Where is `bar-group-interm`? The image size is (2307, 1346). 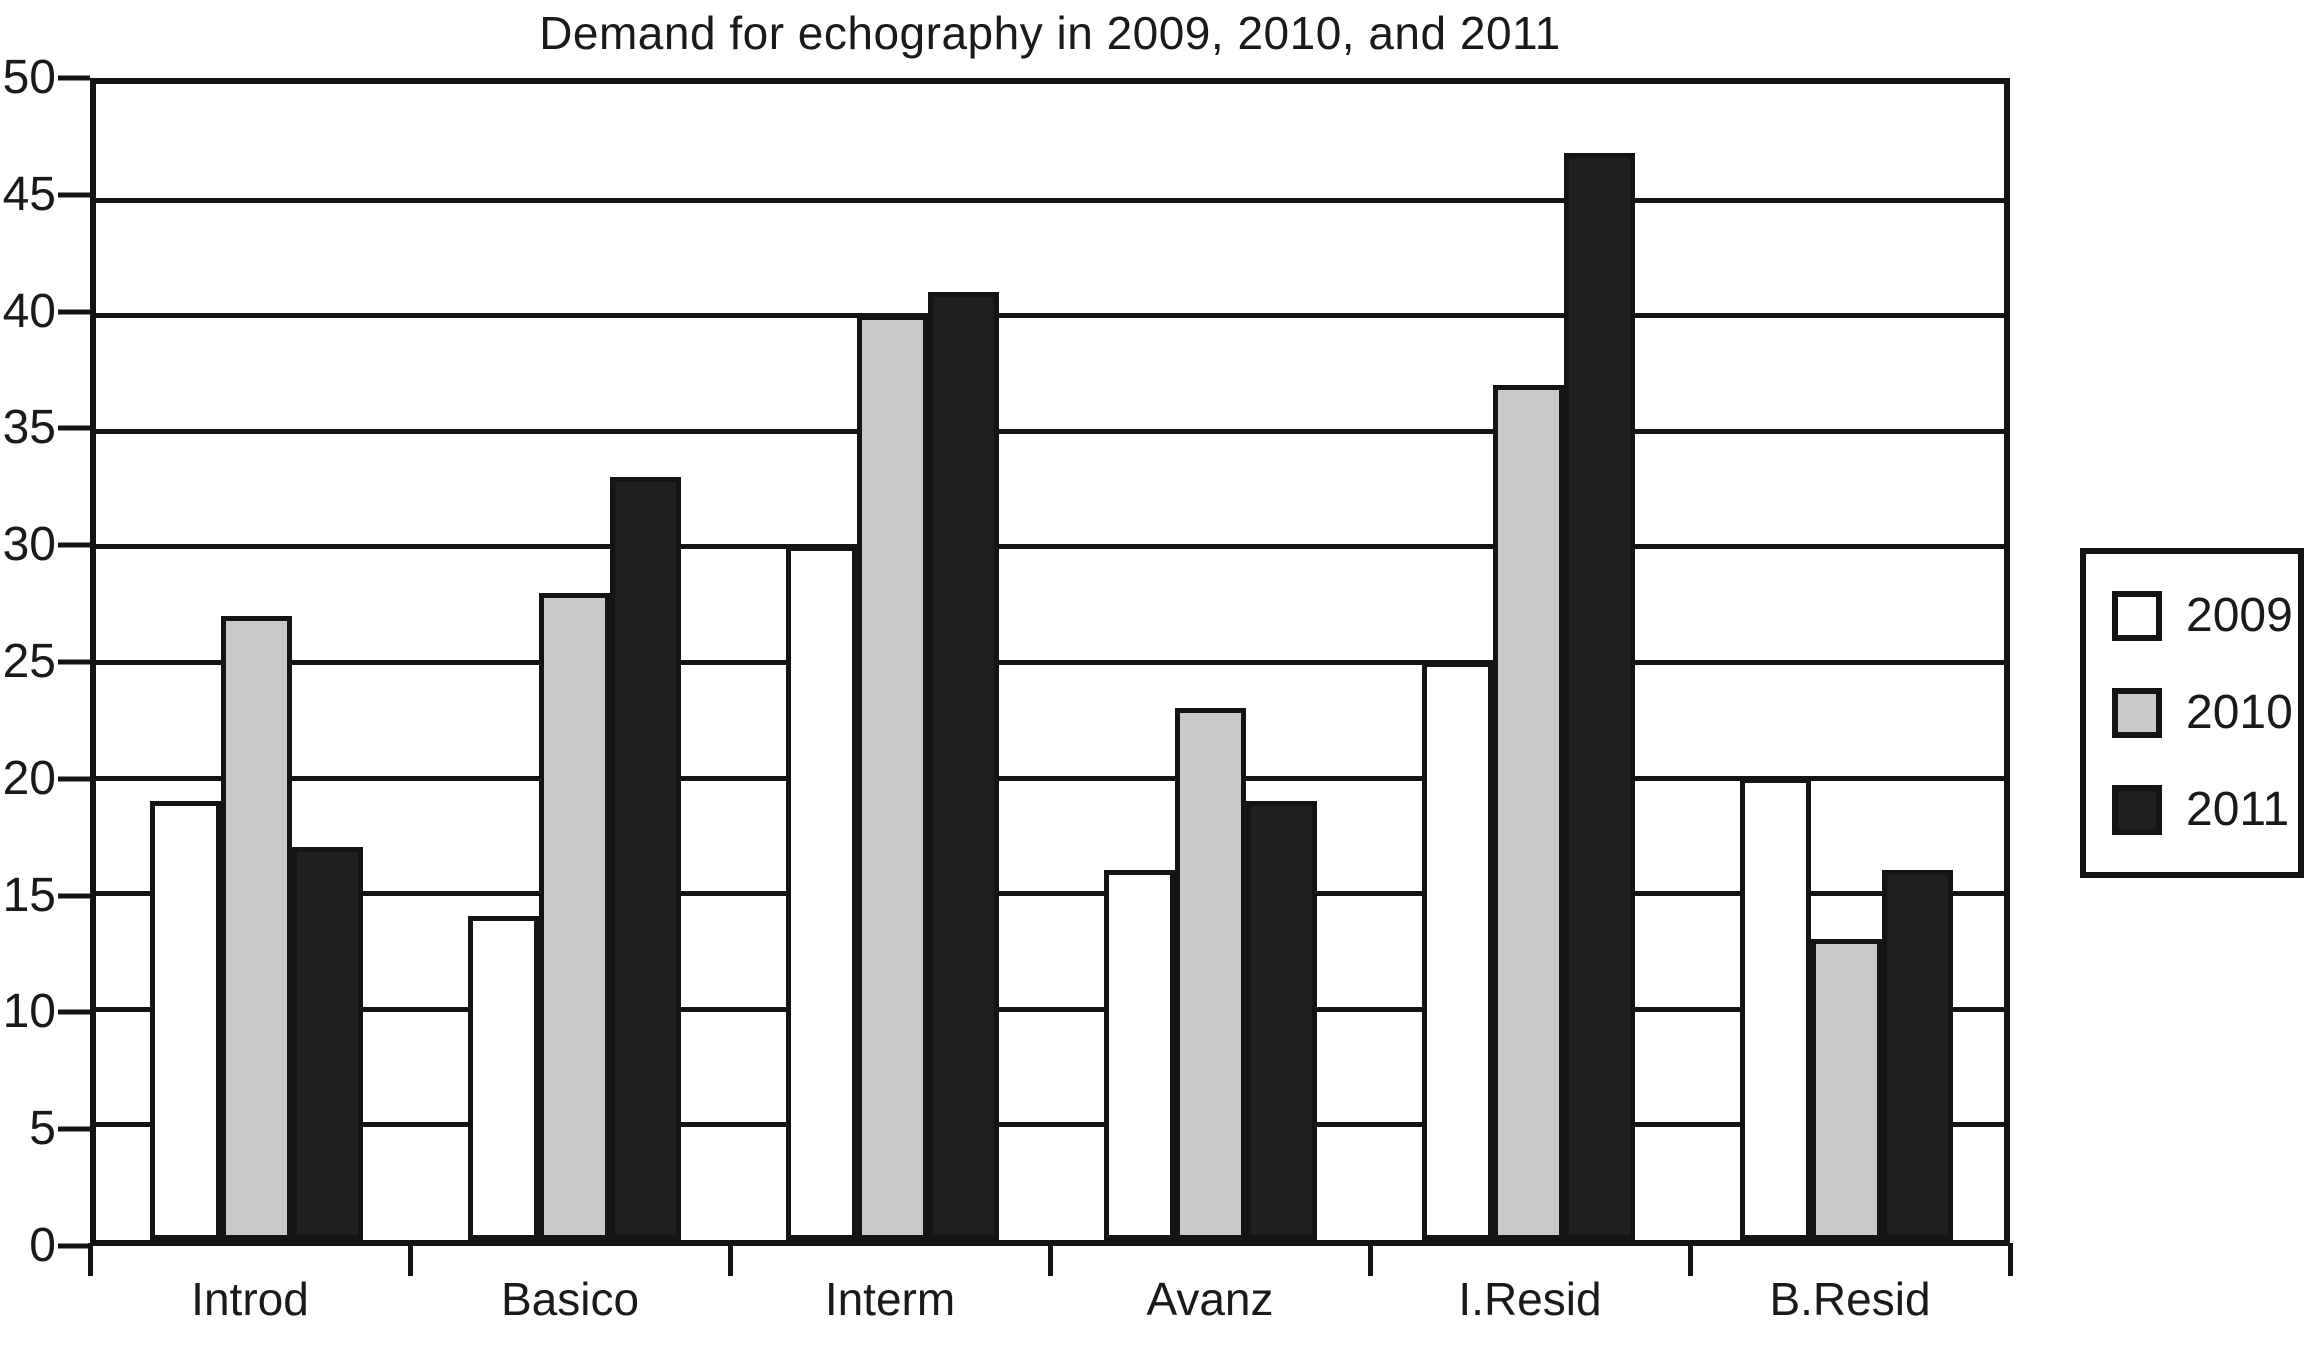
bar-group-interm is located at coordinates (891, 662).